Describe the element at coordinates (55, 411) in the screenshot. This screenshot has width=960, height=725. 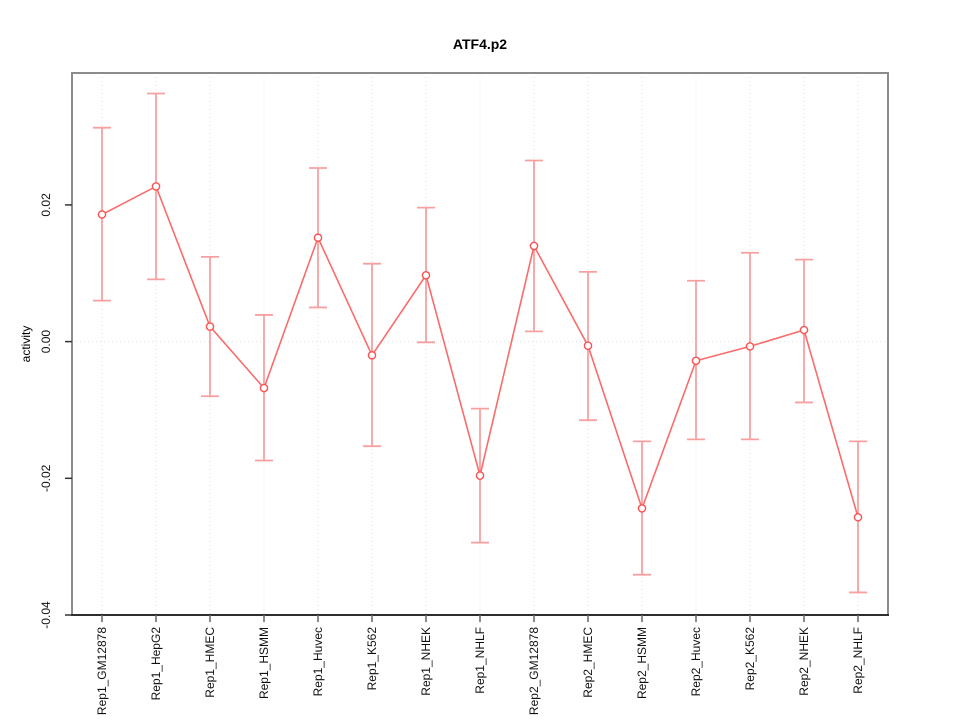
I see `y-axis: 0.02 0.00 -0.02 -0.04` at that location.